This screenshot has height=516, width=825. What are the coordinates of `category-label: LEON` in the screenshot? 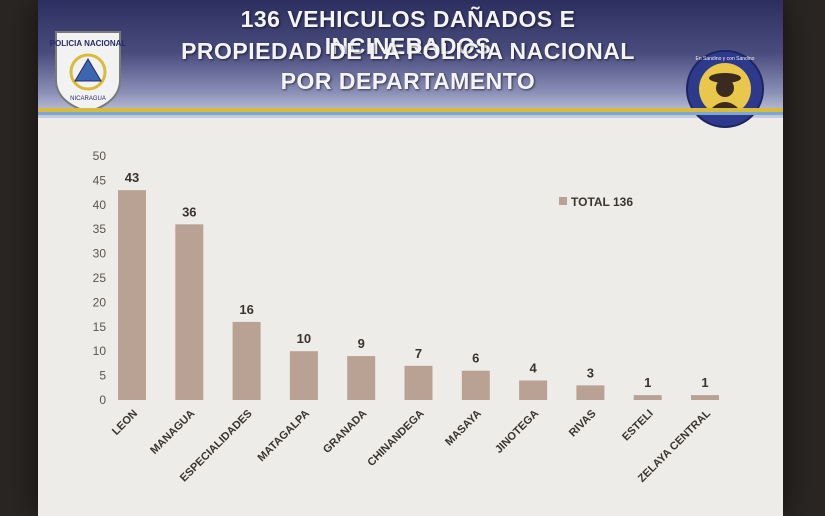 It's located at (125, 423).